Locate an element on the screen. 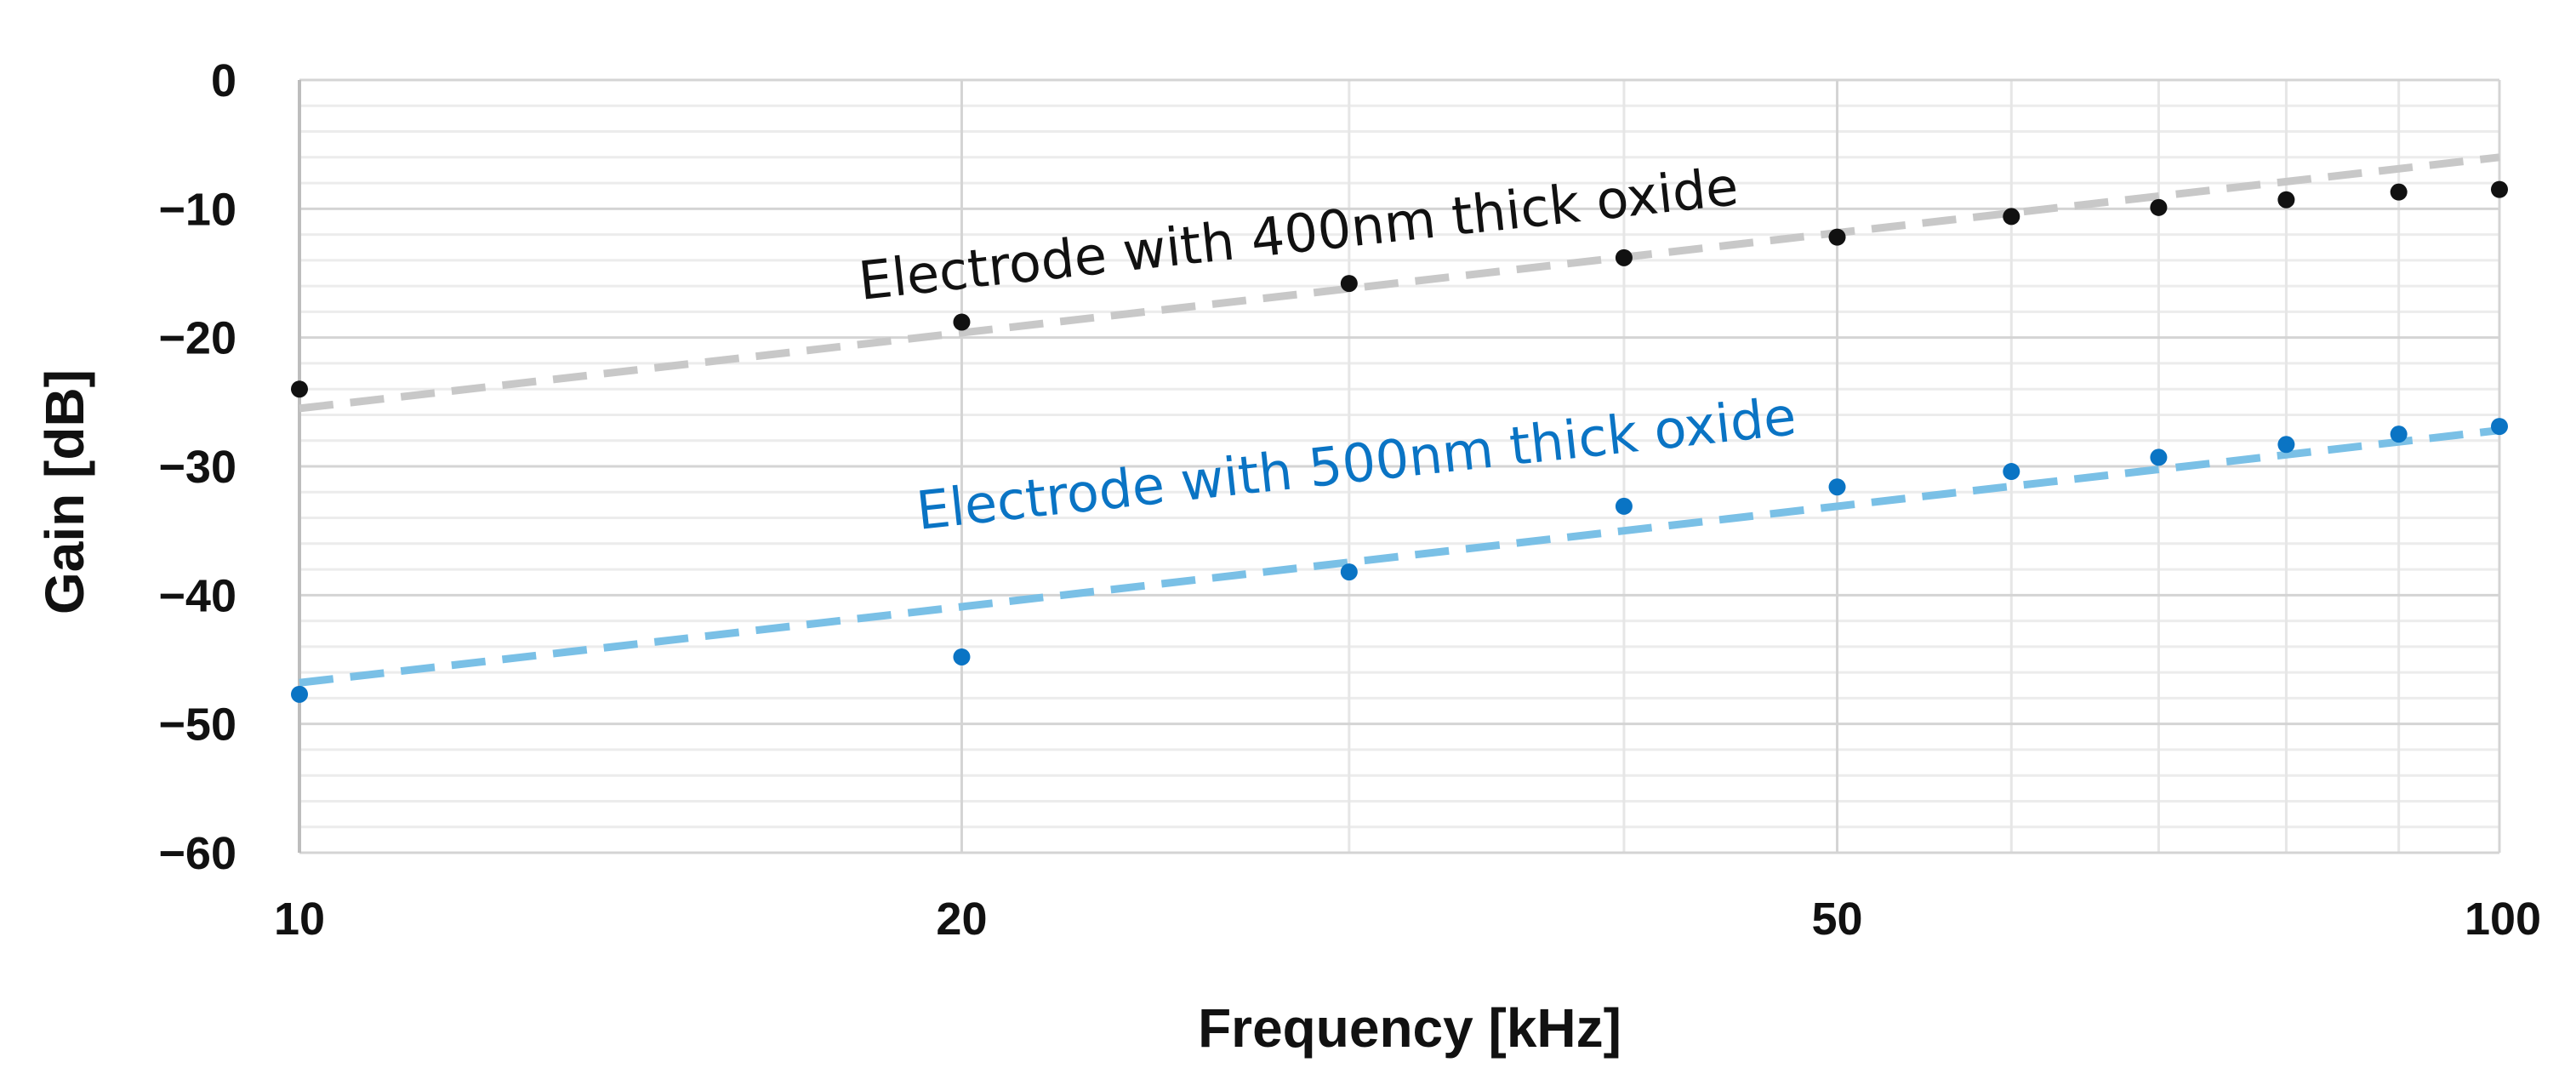 The width and height of the screenshot is (2576, 1091). x-tick-label: 20 is located at coordinates (961, 919).